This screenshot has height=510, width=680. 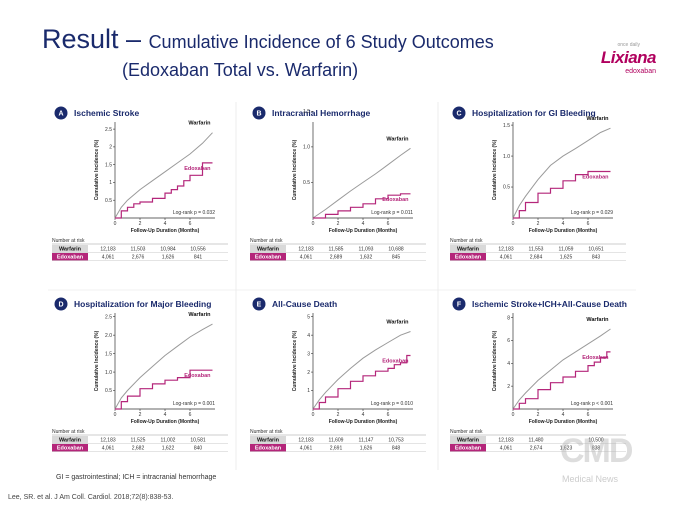 What do you see at coordinates (108, 317) in the screenshot?
I see `panel-d-y-tick-label: 2.5` at bounding box center [108, 317].